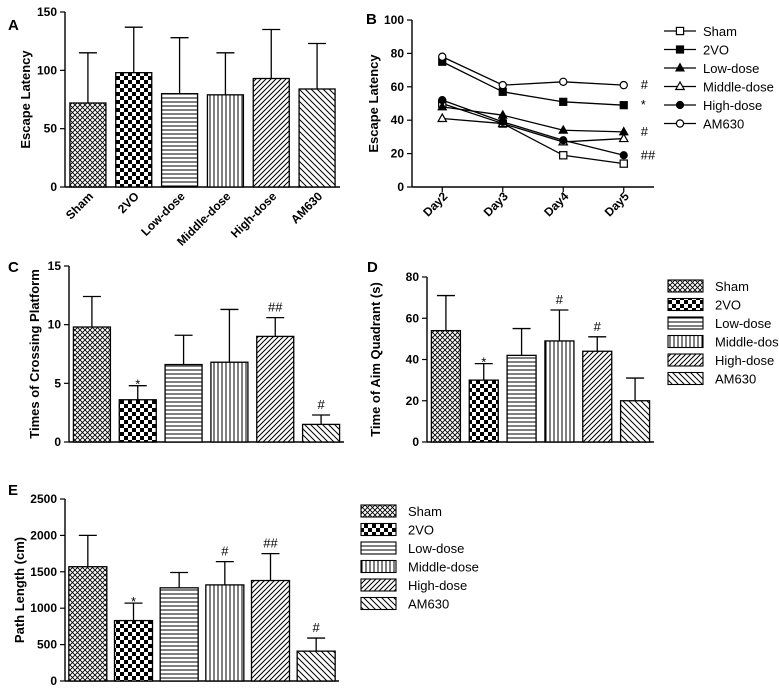 The height and width of the screenshot is (690, 779). Describe the element at coordinates (43, 535) in the screenshot. I see `y-tick-label: 2000` at that location.